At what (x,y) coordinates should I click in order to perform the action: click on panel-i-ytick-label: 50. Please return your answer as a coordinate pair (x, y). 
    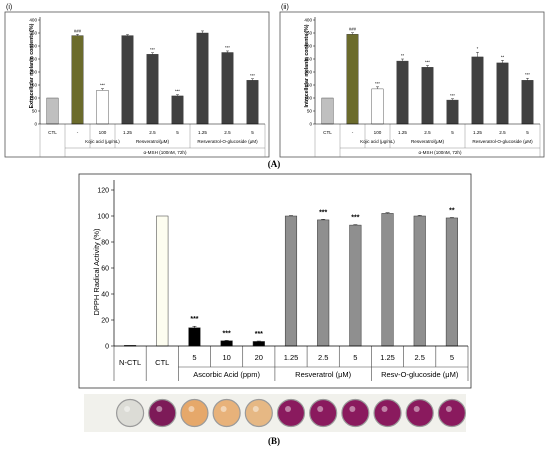
    Looking at the image, I should click on (35, 111).